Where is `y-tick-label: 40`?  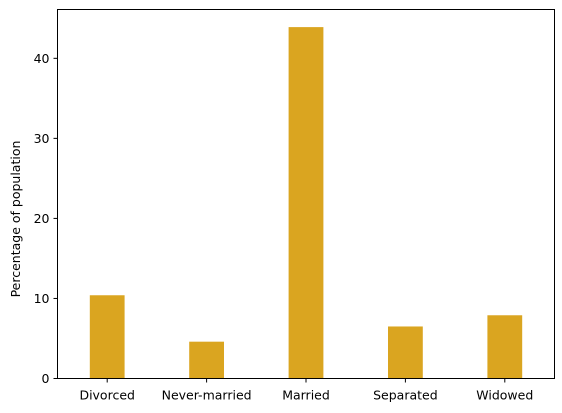 y-tick-label: 40 is located at coordinates (42, 58).